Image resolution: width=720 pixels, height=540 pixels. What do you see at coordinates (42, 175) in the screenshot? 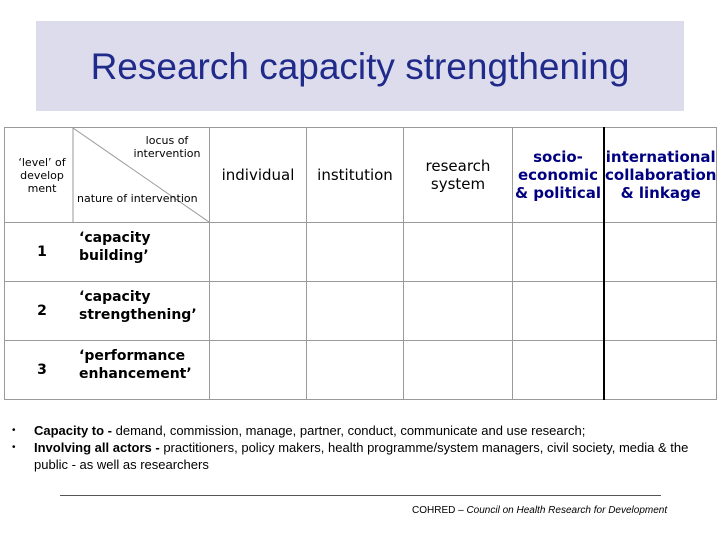
I see `level-label: ‘level’ of develop ment` at bounding box center [42, 175].